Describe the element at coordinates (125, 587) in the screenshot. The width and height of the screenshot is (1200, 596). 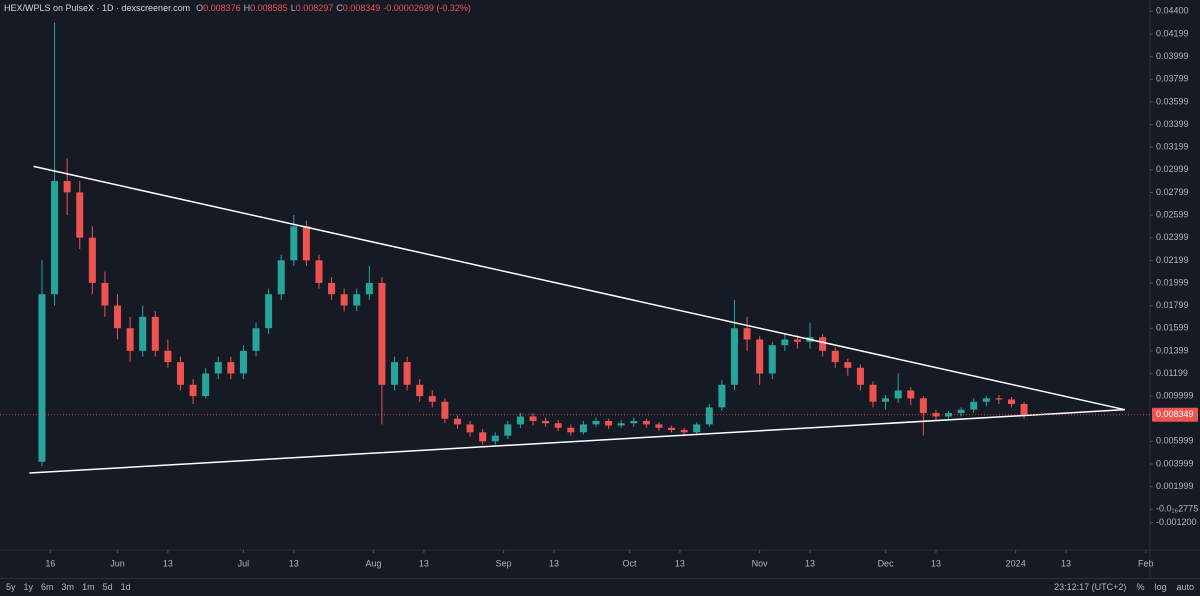
I see `range-button: 1d` at that location.